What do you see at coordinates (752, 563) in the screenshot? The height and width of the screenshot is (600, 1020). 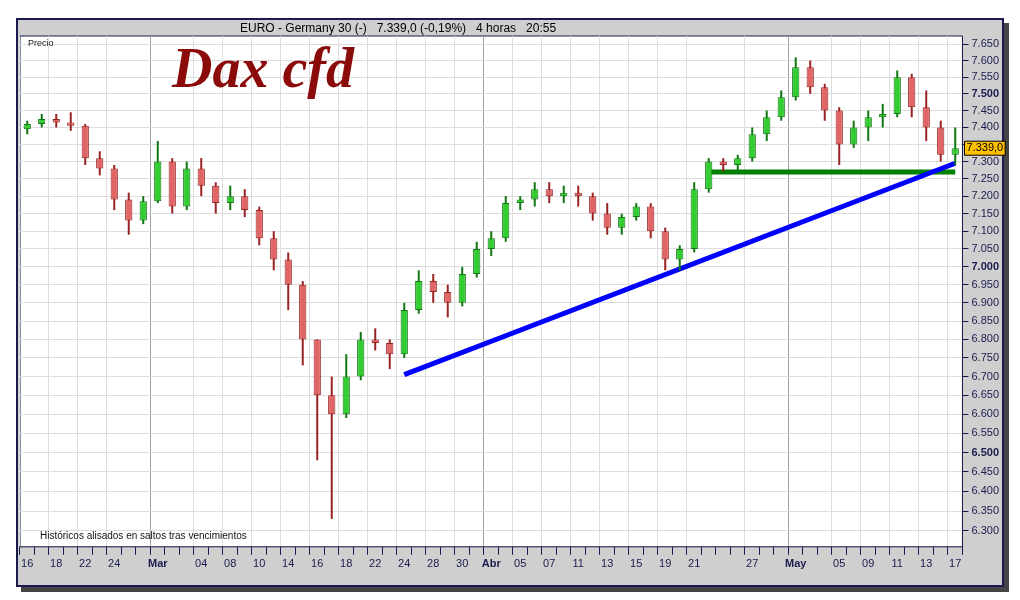 I see `x-tick-label: 27` at bounding box center [752, 563].